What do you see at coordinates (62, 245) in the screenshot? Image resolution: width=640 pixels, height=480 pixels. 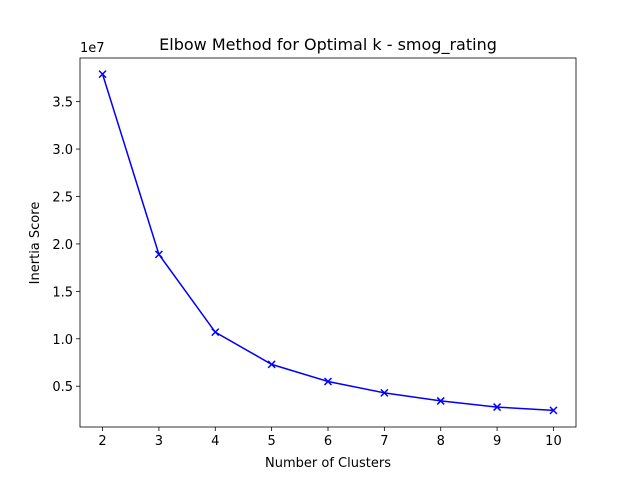 I see `y-tick-label: 2.0` at bounding box center [62, 245].